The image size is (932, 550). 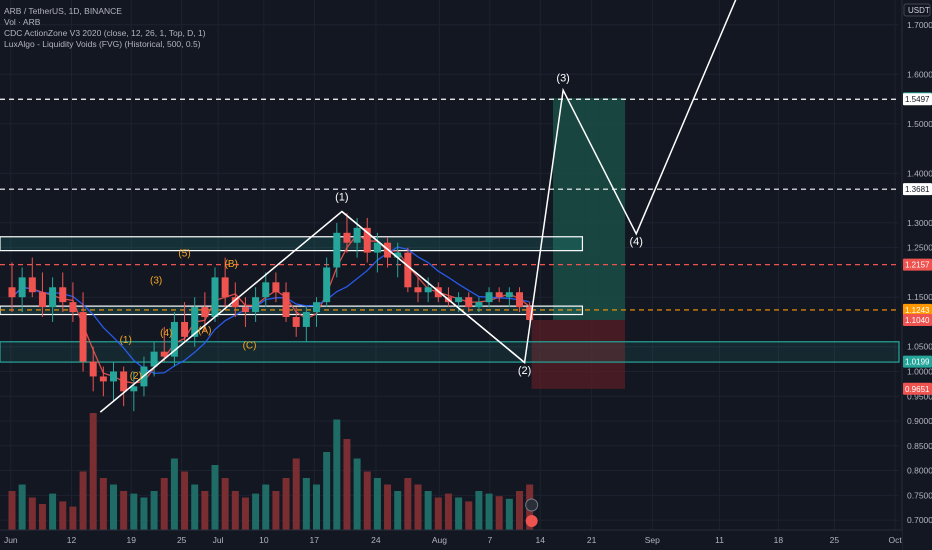 I want to click on time-tick-label: 18, so click(x=779, y=540).